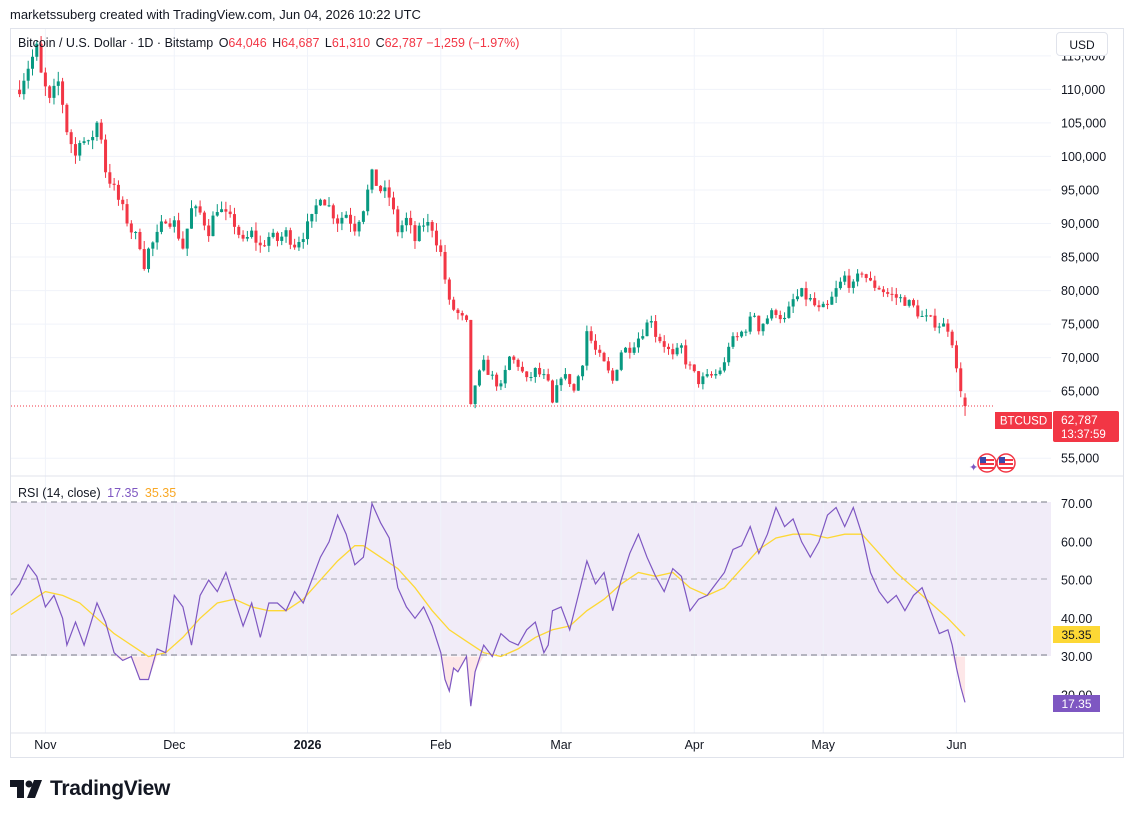 This screenshot has width=1134, height=818. Describe the element at coordinates (1082, 44) in the screenshot. I see `currency-button: USD` at that location.